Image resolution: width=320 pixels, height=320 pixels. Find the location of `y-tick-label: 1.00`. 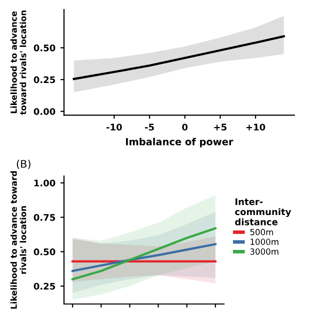

y-tick-label: 1.00 is located at coordinates (45, 183).